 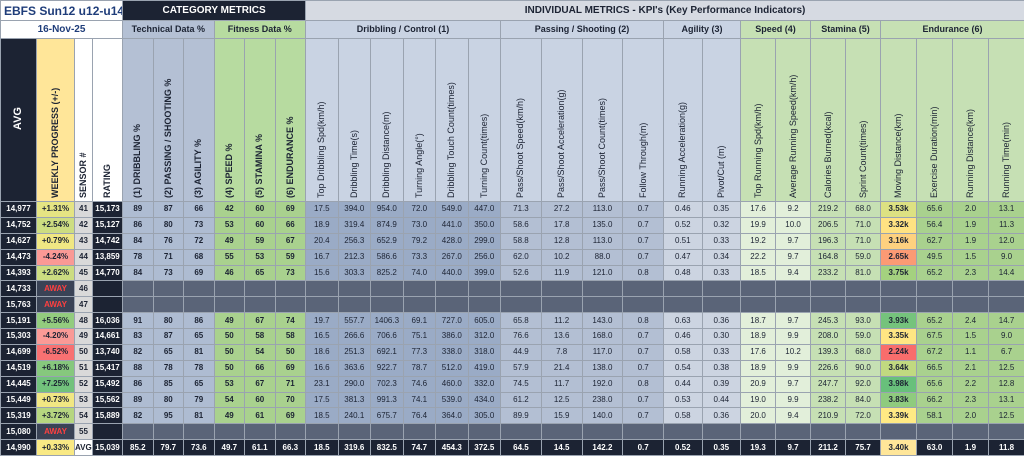 I want to click on cell: 0.7, so click(x=643, y=336).